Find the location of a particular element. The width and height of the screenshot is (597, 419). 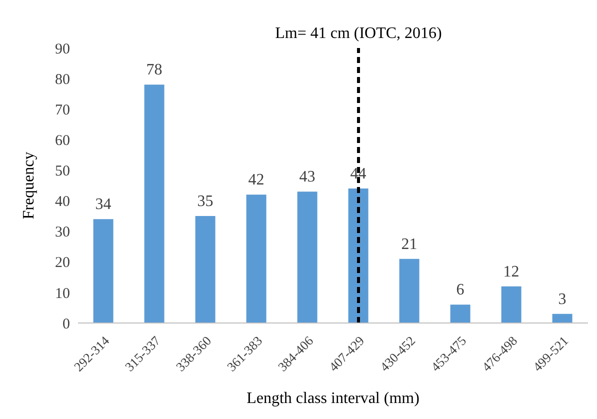

data-label: 3 is located at coordinates (562, 299).